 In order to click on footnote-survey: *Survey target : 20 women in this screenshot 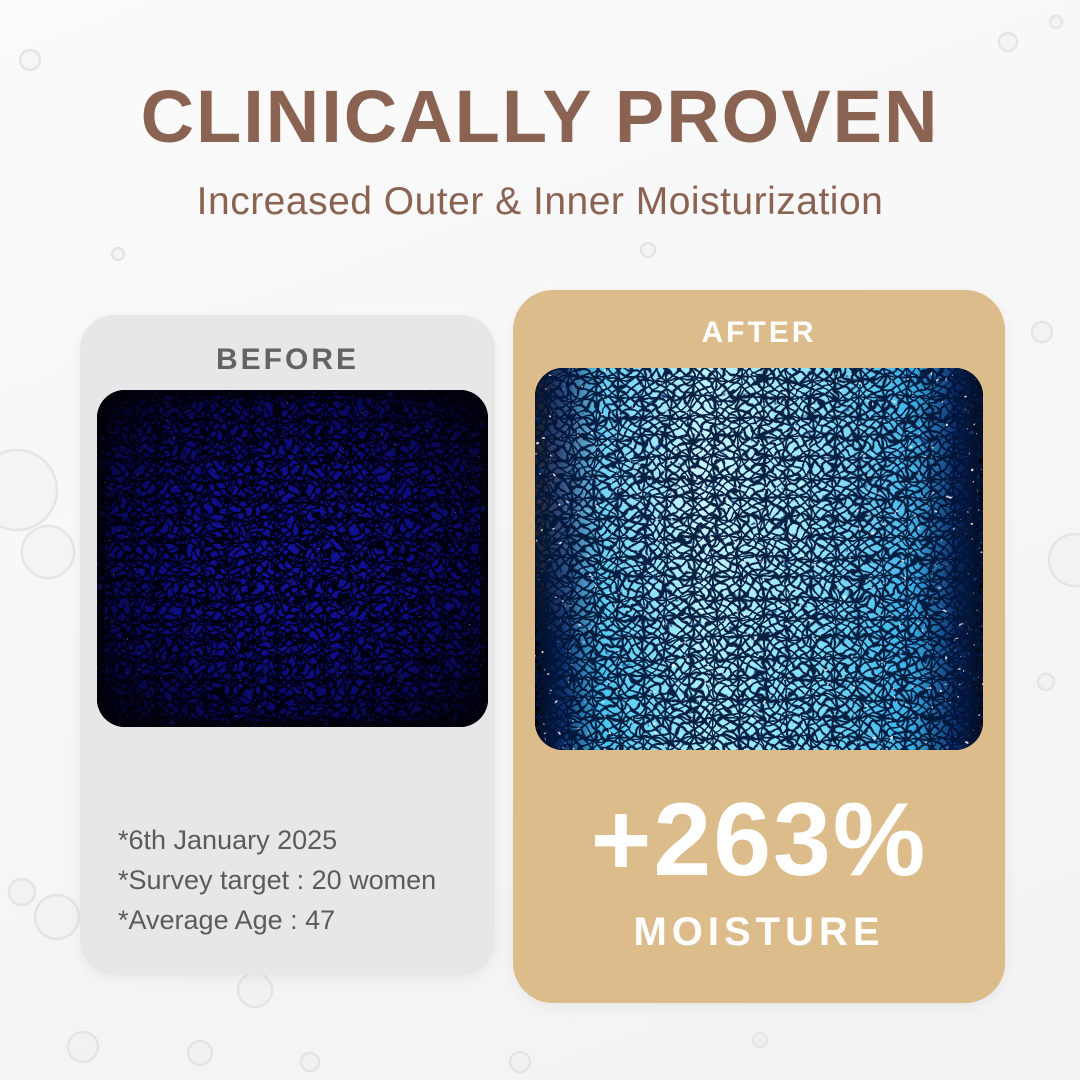, I will do `click(277, 880)`.